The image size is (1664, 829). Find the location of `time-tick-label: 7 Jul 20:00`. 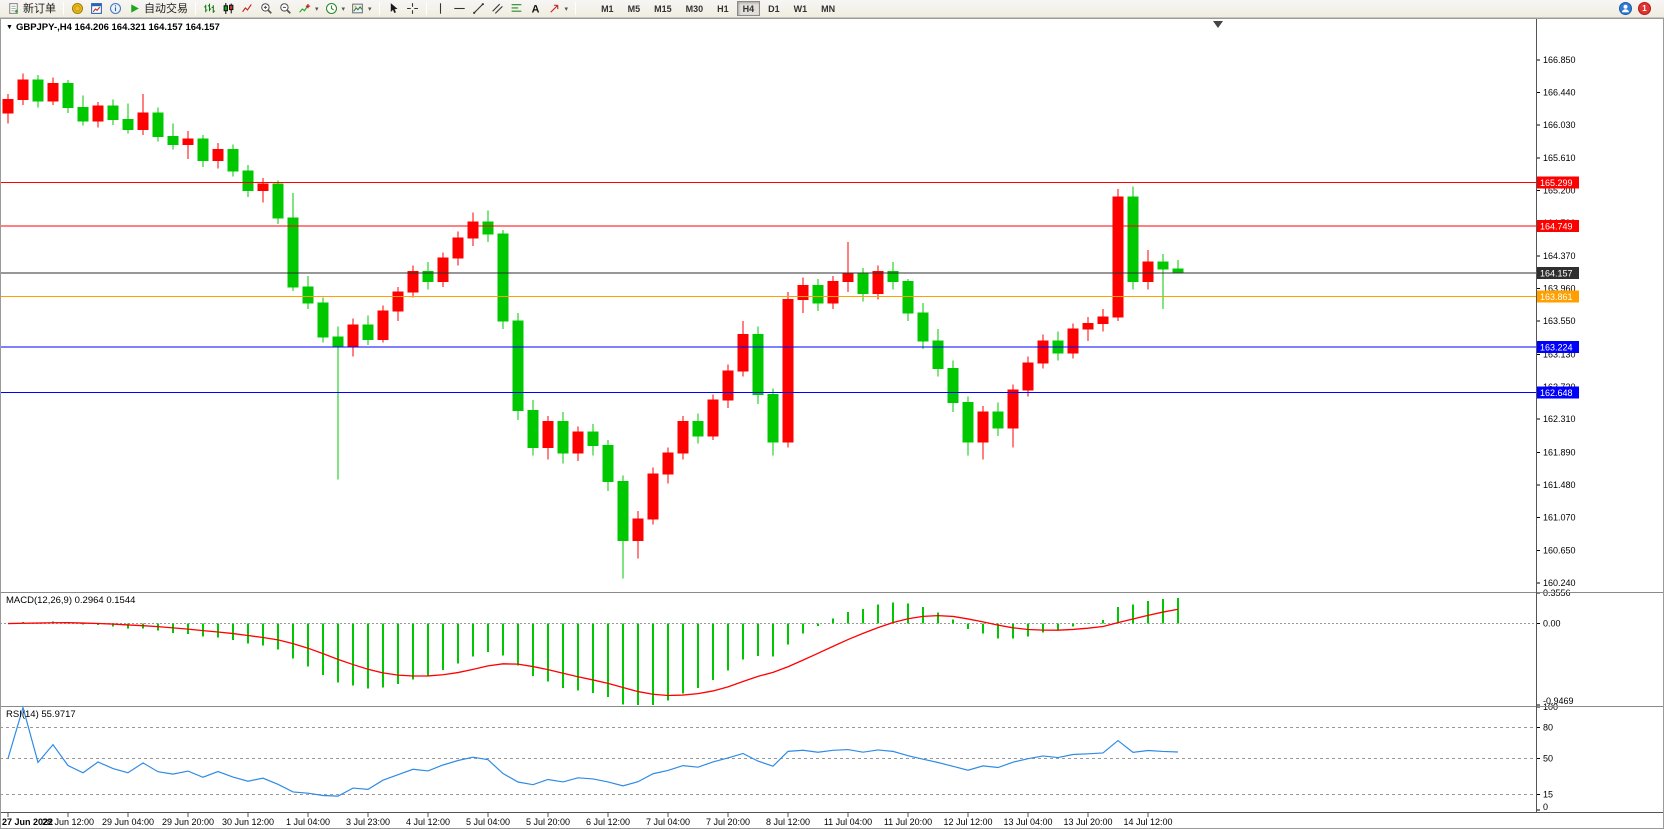

time-tick-label: 7 Jul 20:00 is located at coordinates (728, 822).